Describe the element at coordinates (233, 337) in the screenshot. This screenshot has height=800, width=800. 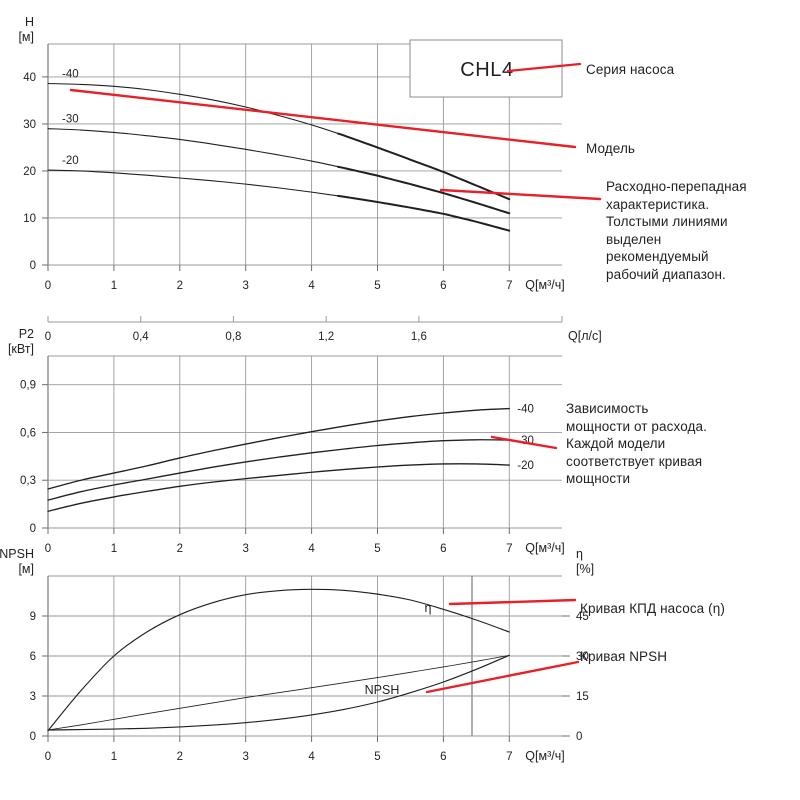
I see `secondary-axis-tick-label: 0,8` at that location.